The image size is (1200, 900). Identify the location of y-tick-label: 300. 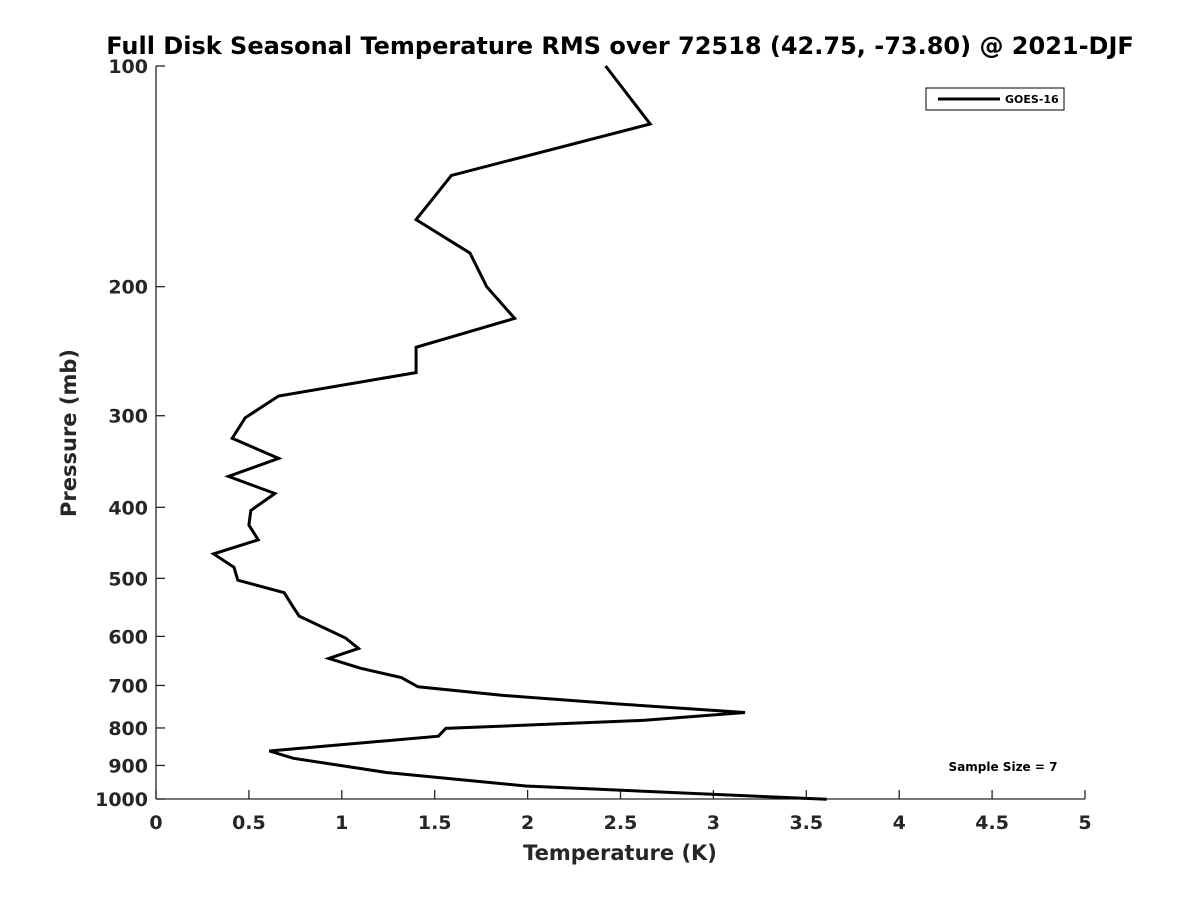
(128, 417).